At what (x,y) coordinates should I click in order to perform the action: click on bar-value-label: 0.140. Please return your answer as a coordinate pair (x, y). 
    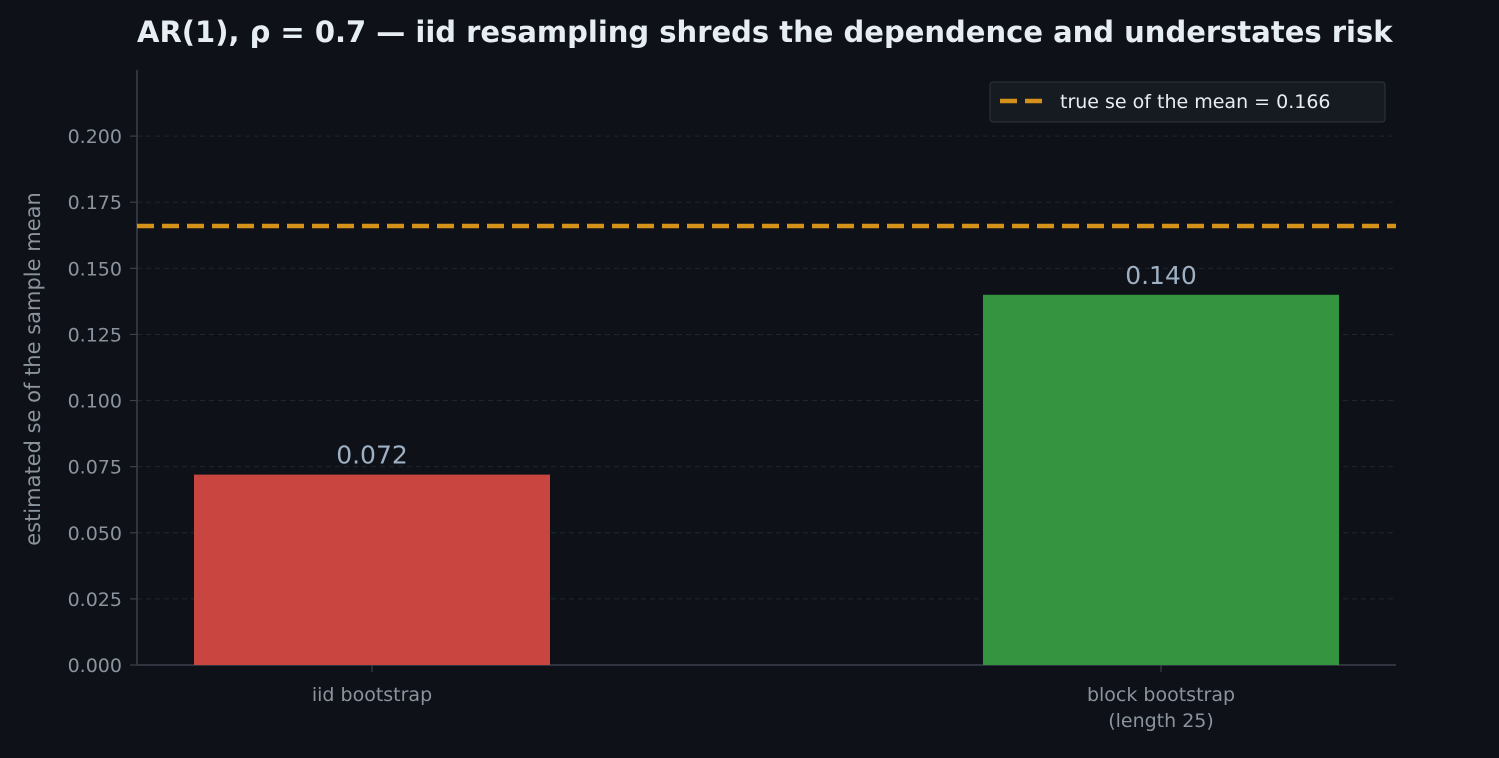
    Looking at the image, I should click on (1161, 275).